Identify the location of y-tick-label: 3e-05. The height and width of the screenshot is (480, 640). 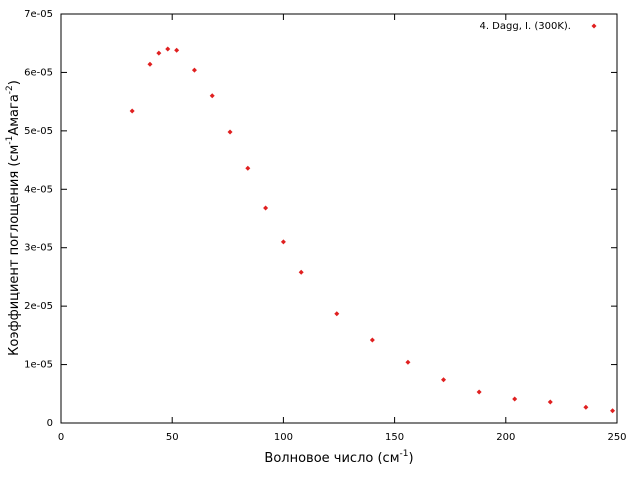
(38, 248).